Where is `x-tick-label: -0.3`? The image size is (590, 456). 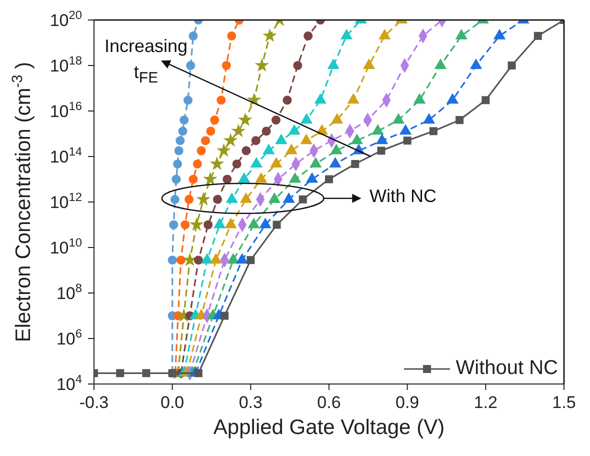
x-tick-label: -0.3 is located at coordinates (94, 402).